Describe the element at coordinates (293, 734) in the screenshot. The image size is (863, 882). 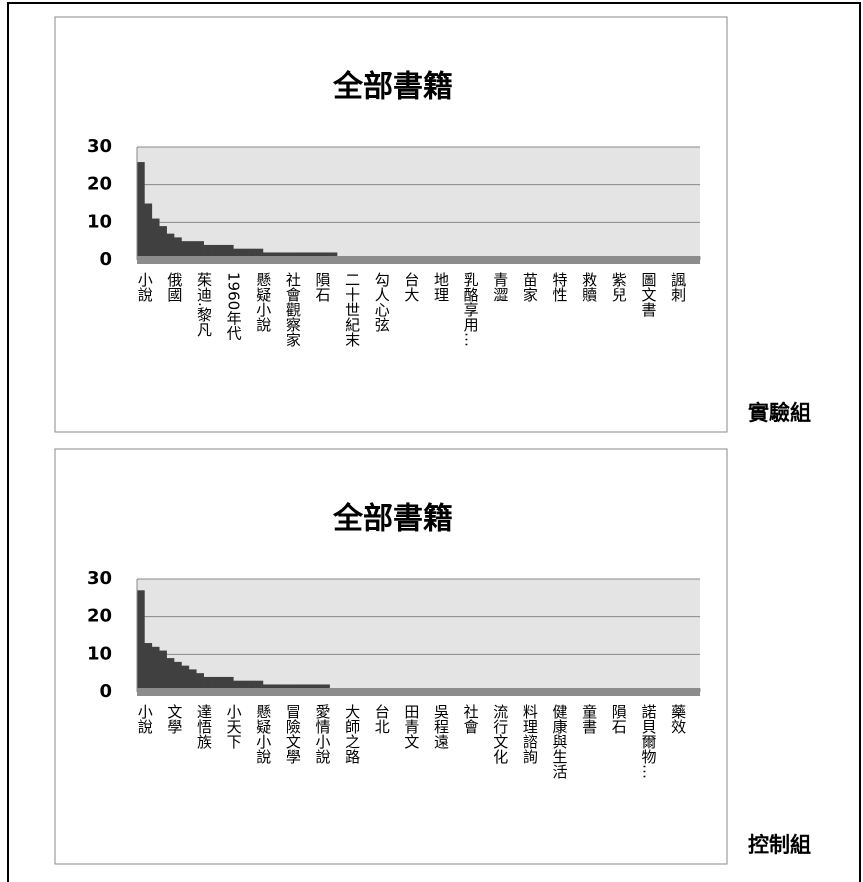
I see `x-tick-label: 冒險文學` at that location.